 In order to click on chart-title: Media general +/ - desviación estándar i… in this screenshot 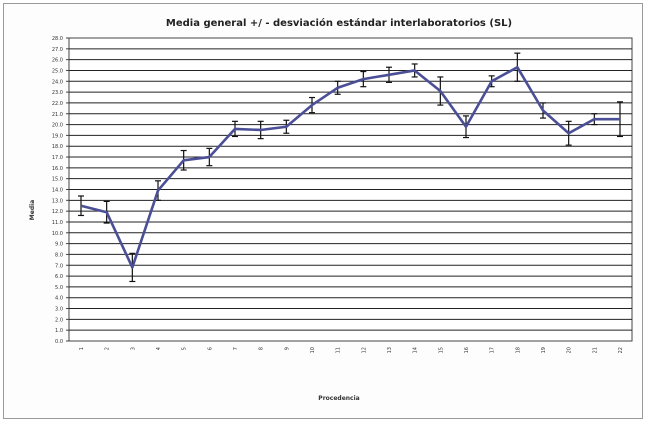, I will do `click(339, 23)`.